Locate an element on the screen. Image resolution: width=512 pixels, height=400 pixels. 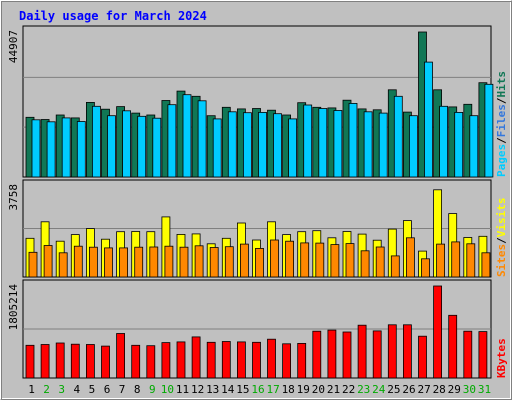
x-tick-label-day-14: 14 is located at coordinates (228, 389).